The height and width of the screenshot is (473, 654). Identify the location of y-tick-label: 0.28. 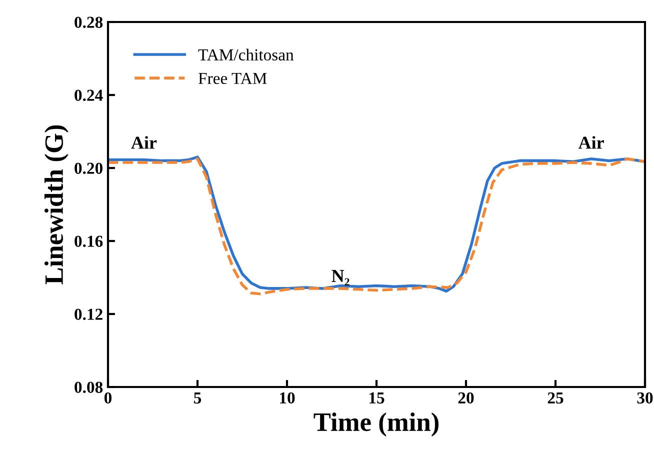
(88, 22).